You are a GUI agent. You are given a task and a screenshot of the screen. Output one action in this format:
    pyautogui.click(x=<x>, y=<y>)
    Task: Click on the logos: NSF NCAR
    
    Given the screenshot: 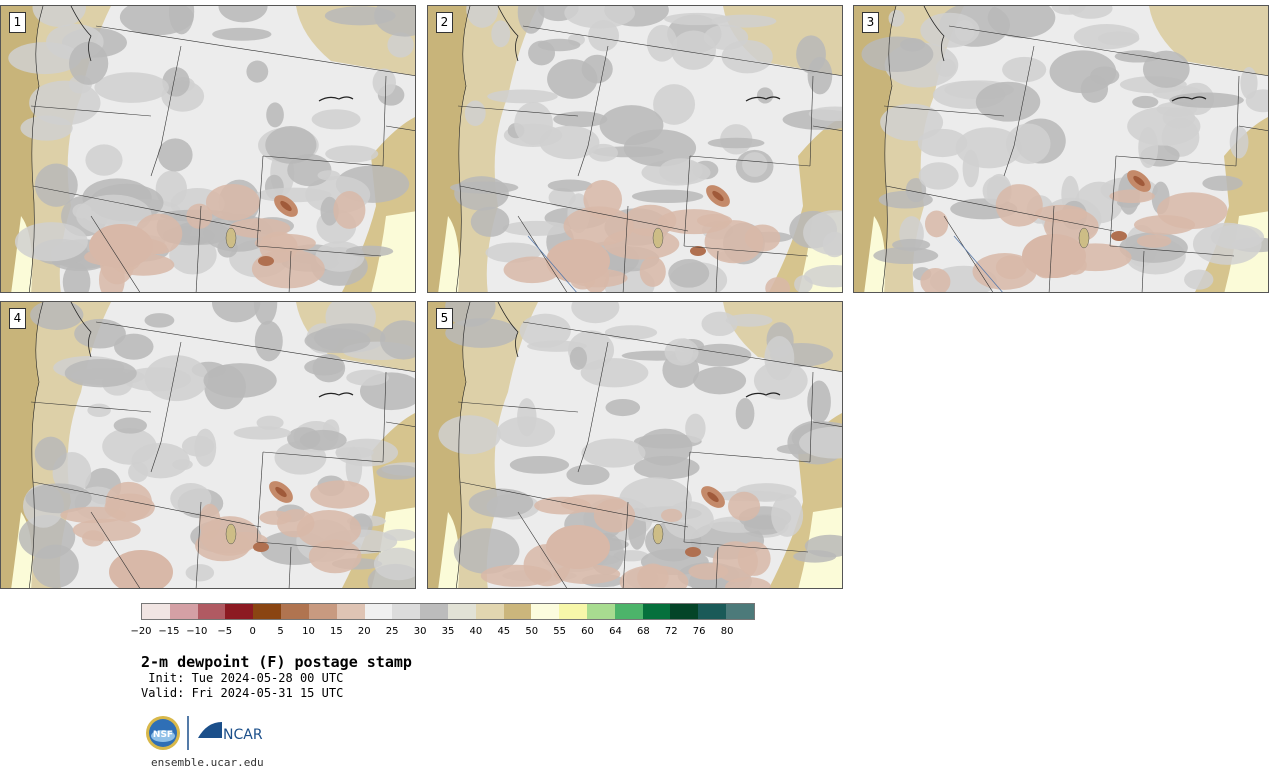 What is the action you would take?
    pyautogui.click(x=210, y=733)
    